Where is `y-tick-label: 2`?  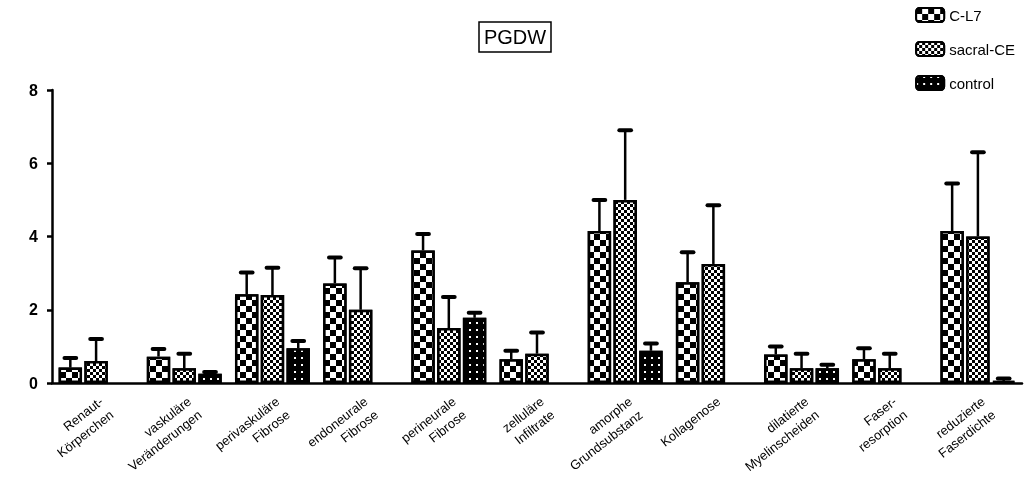 y-tick-label: 2 is located at coordinates (34, 310).